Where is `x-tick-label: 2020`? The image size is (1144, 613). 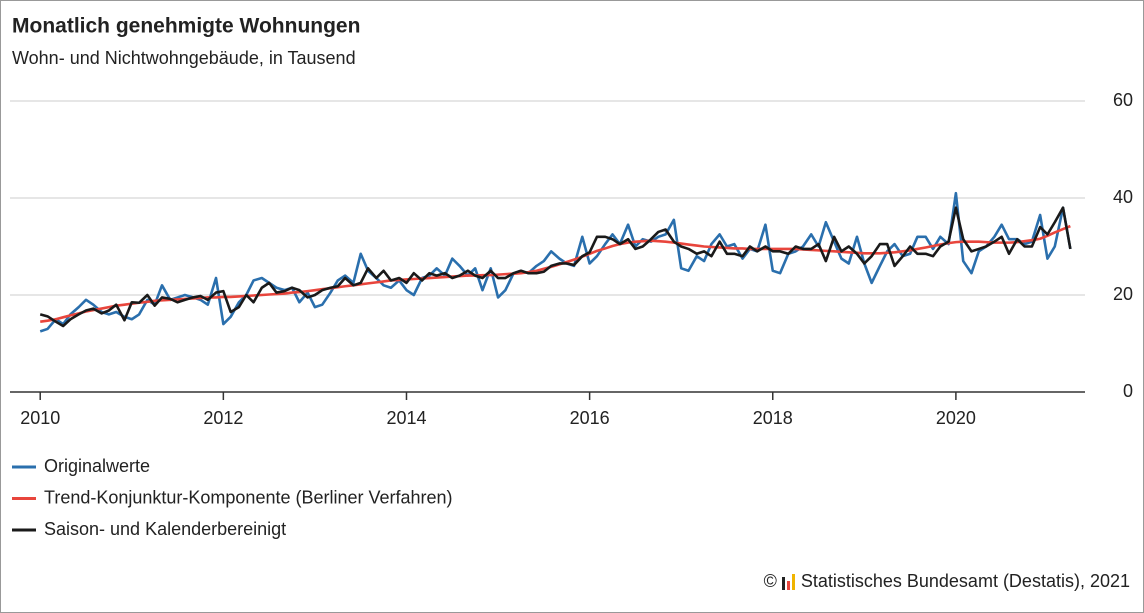
x-tick-label: 2020 is located at coordinates (956, 418).